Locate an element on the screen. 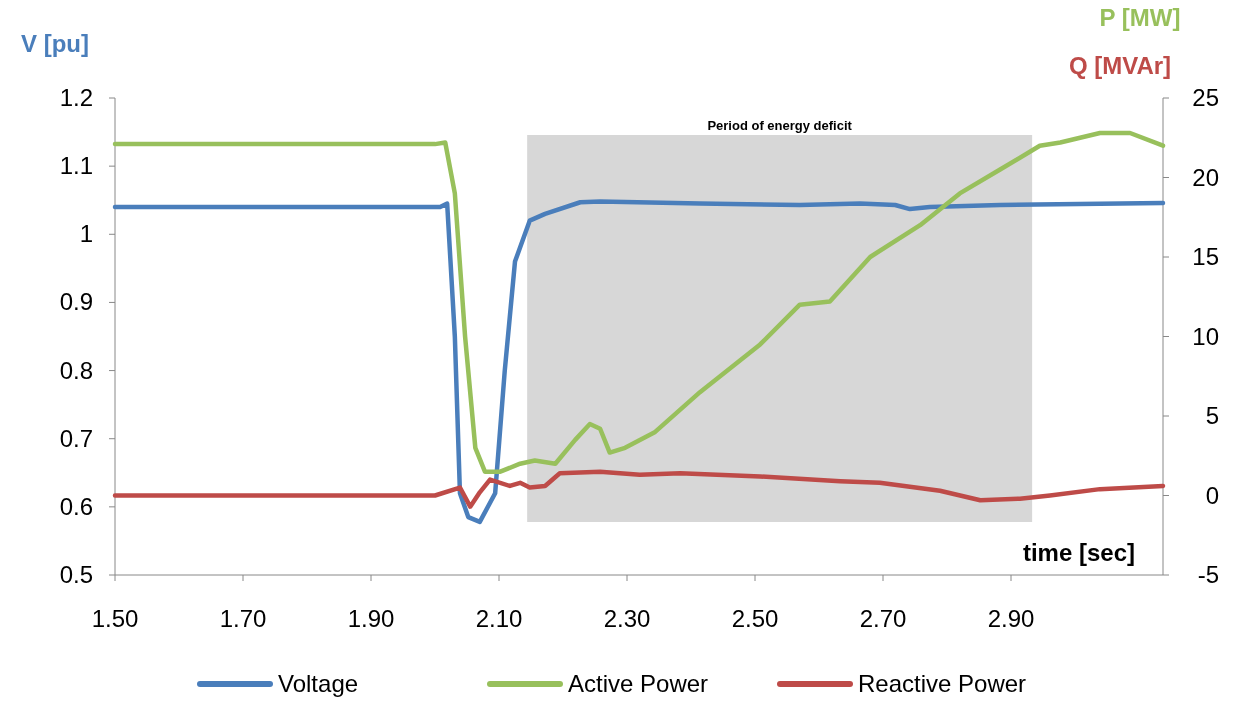 The width and height of the screenshot is (1235, 710). y2-tick-label: 20 is located at coordinates (1205, 177).